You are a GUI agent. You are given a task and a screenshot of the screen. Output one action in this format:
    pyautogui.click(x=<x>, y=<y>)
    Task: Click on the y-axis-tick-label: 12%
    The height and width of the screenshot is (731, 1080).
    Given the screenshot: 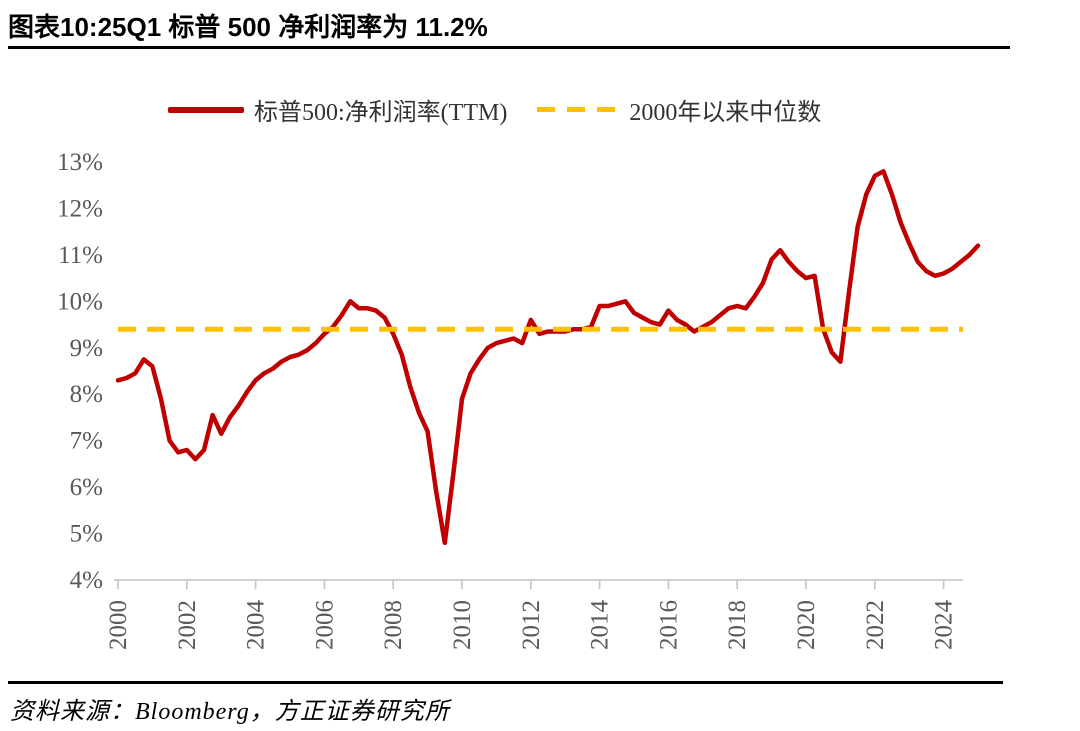 What is the action you would take?
    pyautogui.click(x=80, y=208)
    